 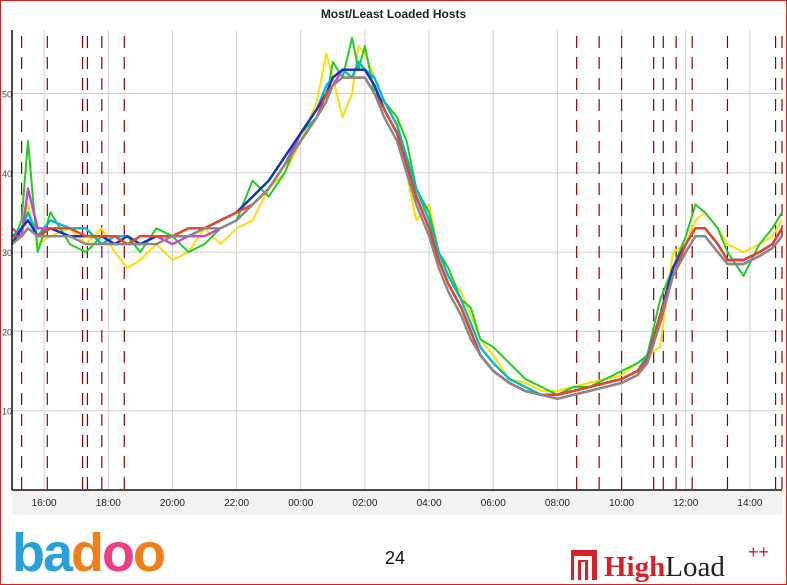 I want to click on svg-text: HighLoad, so click(x=664, y=566).